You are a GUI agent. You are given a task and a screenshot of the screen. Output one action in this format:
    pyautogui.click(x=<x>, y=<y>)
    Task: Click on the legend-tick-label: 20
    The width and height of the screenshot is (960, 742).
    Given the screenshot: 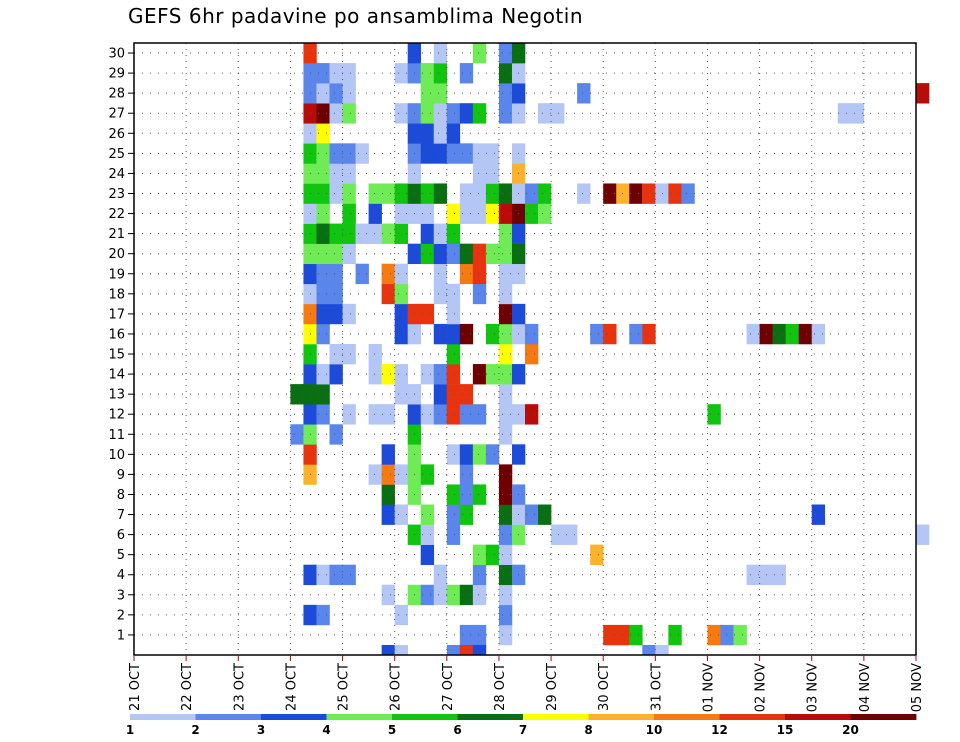 What is the action you would take?
    pyautogui.click(x=850, y=730)
    